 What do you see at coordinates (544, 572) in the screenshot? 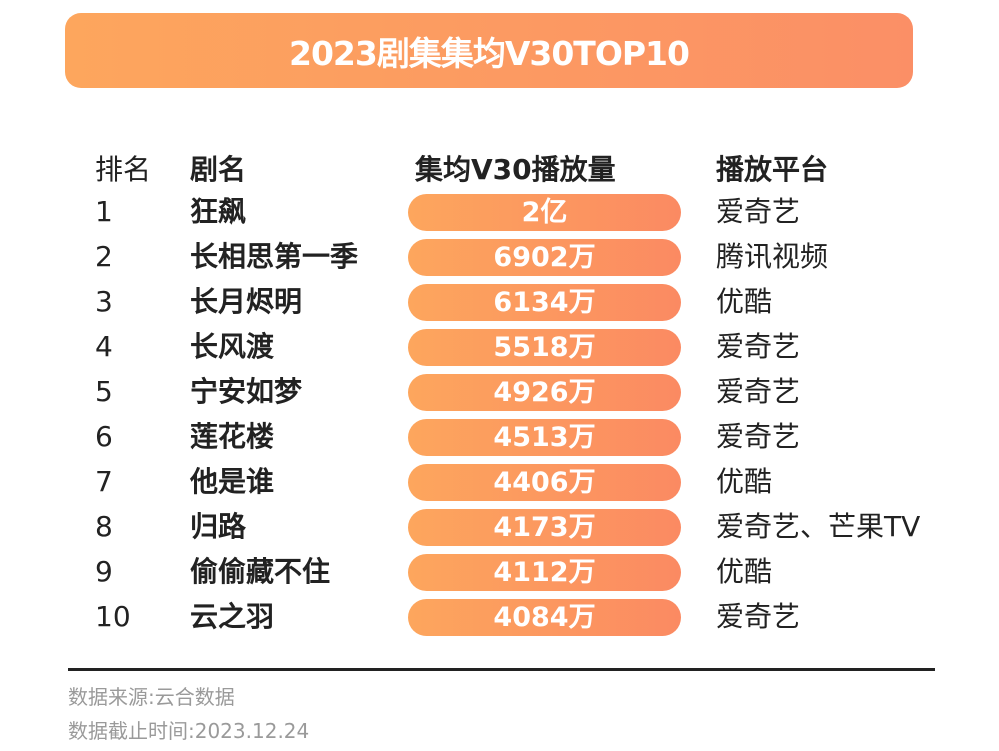
I see `views-pill: 4112万` at bounding box center [544, 572].